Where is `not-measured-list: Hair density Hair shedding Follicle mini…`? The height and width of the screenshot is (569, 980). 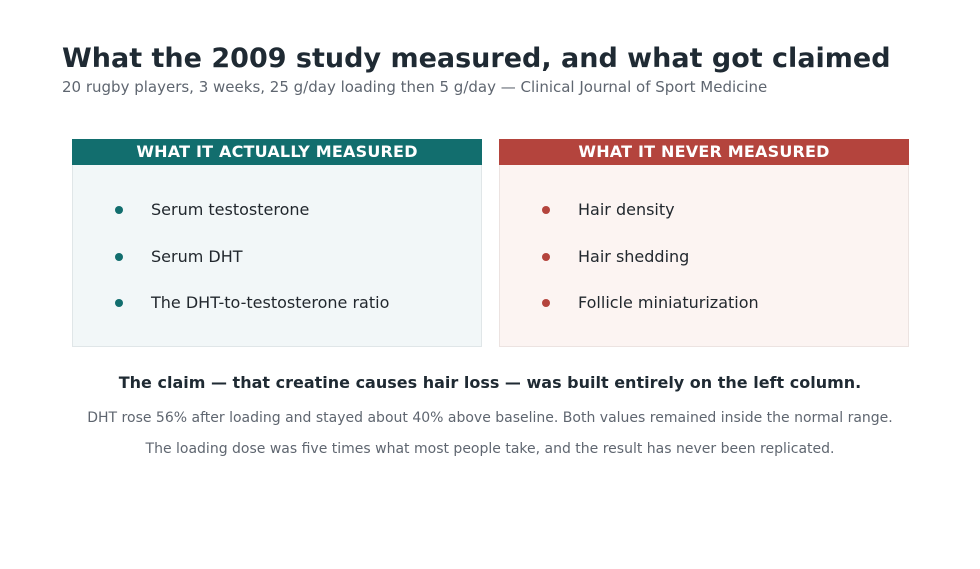
not-measured-list: Hair density Hair shedding Follicle mini… is located at coordinates (704, 257).